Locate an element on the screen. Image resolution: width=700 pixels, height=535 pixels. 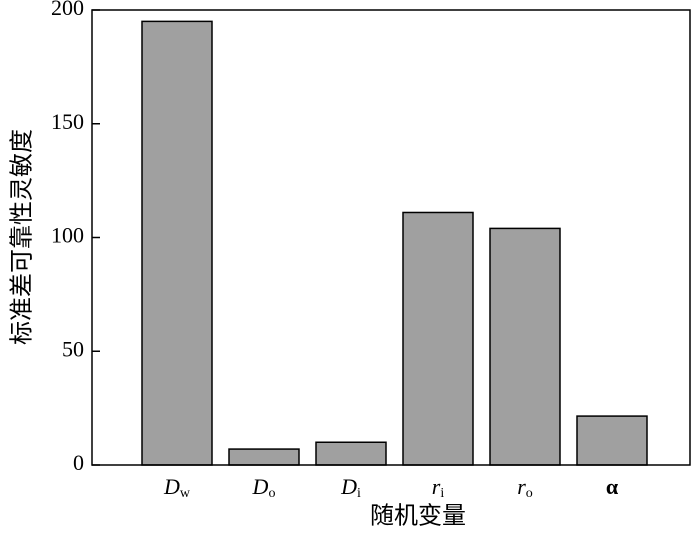
y-tick-label: 150 is located at coordinates (67, 121).